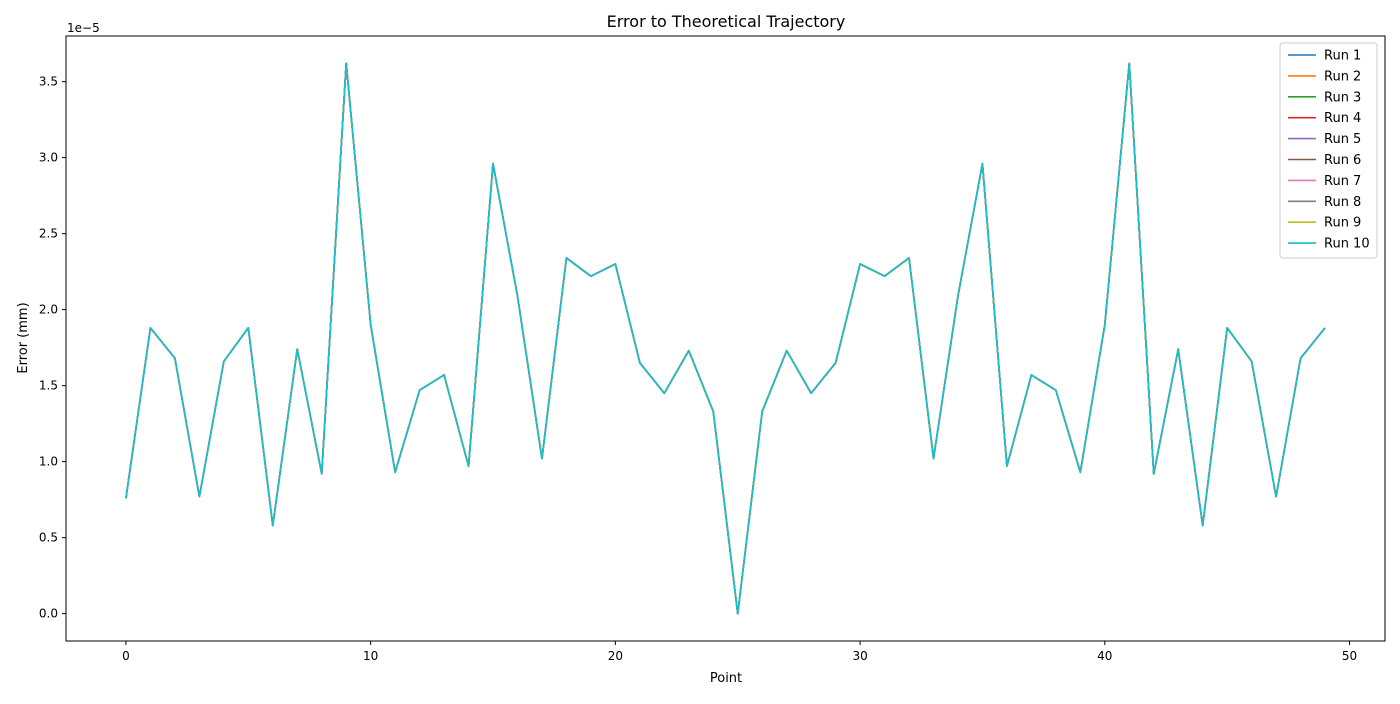 This screenshot has width=1400, height=704. What do you see at coordinates (1342, 160) in the screenshot?
I see `legend-label-run-6: Run 6` at bounding box center [1342, 160].